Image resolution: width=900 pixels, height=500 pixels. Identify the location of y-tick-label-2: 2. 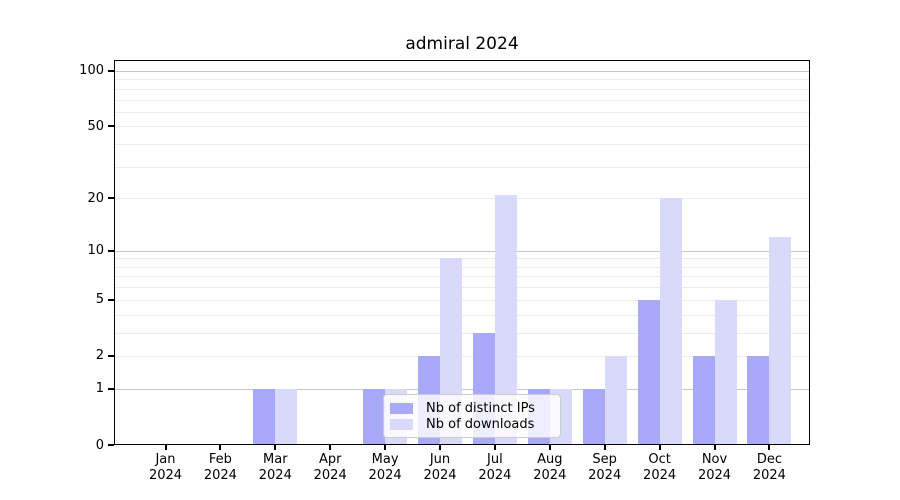
(99, 356).